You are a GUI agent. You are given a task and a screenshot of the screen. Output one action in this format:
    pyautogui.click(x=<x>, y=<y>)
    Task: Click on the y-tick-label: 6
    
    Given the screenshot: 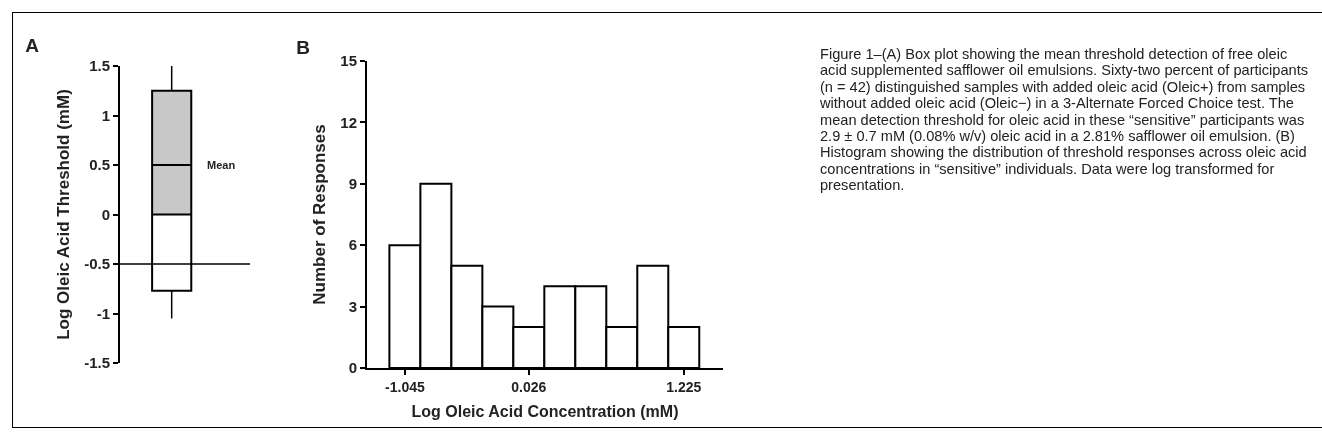 What is the action you would take?
    pyautogui.click(x=352, y=245)
    